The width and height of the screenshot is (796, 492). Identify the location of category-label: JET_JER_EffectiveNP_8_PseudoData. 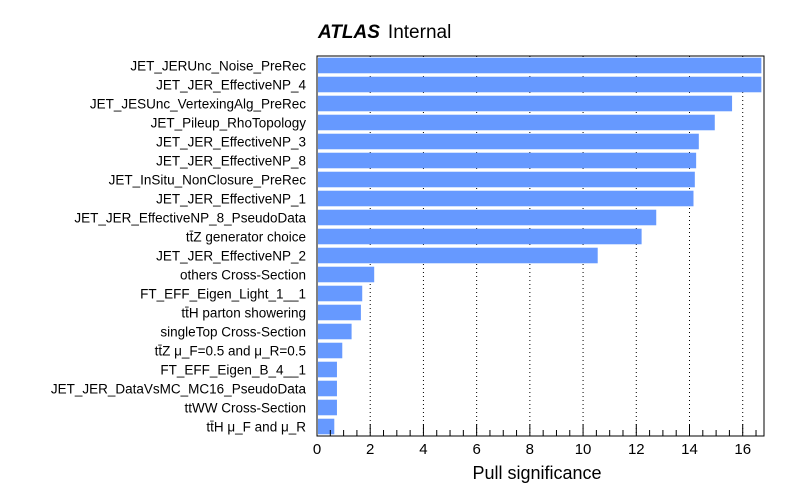
(190, 218).